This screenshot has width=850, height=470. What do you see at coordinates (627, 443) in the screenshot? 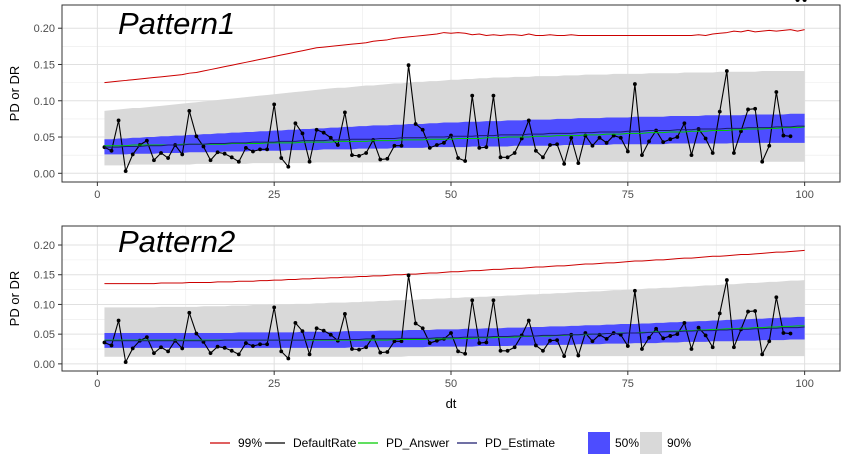
I see `legend-label: 50%` at bounding box center [627, 443].